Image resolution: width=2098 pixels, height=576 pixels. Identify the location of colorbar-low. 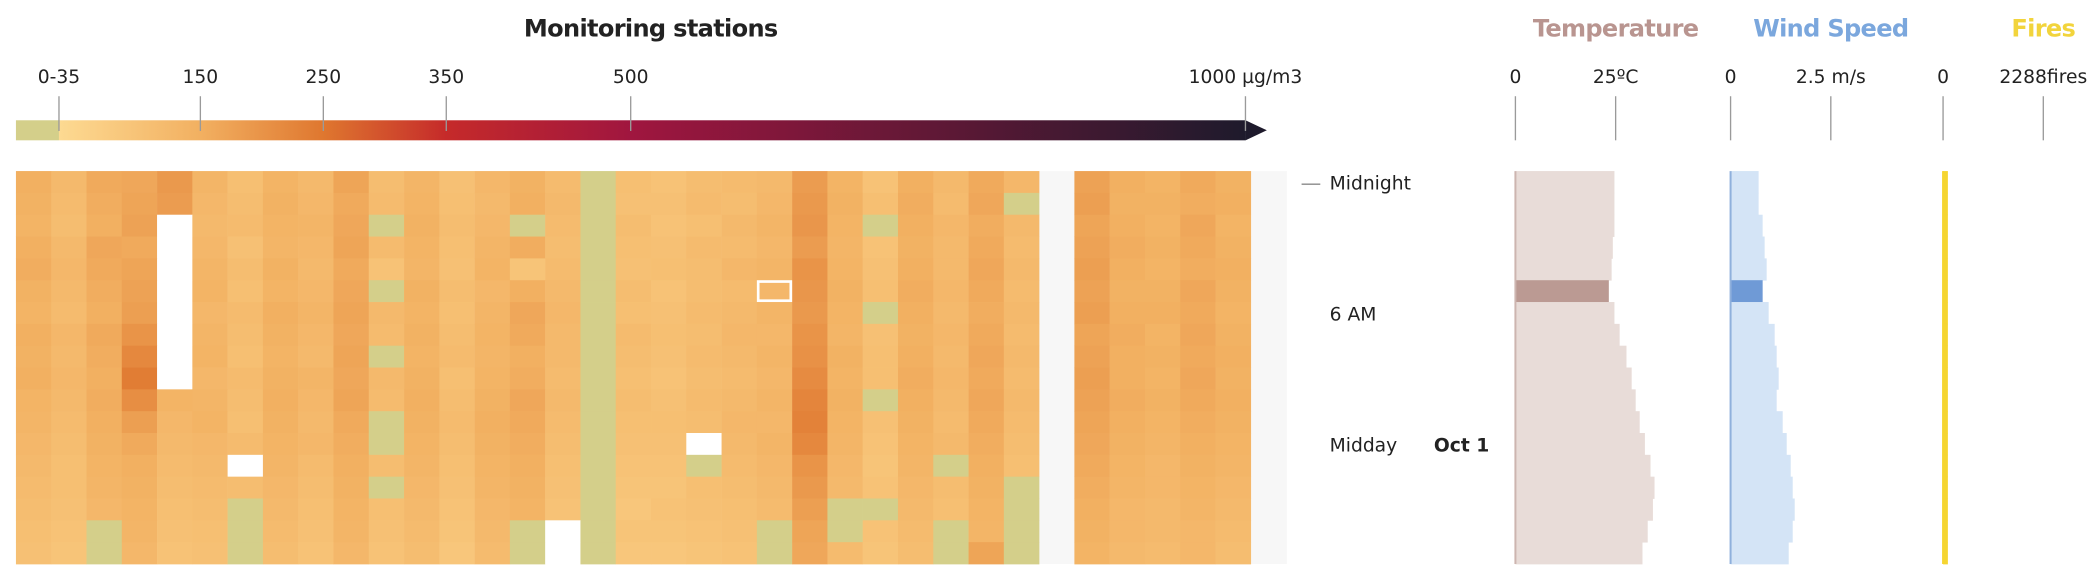
(37, 130).